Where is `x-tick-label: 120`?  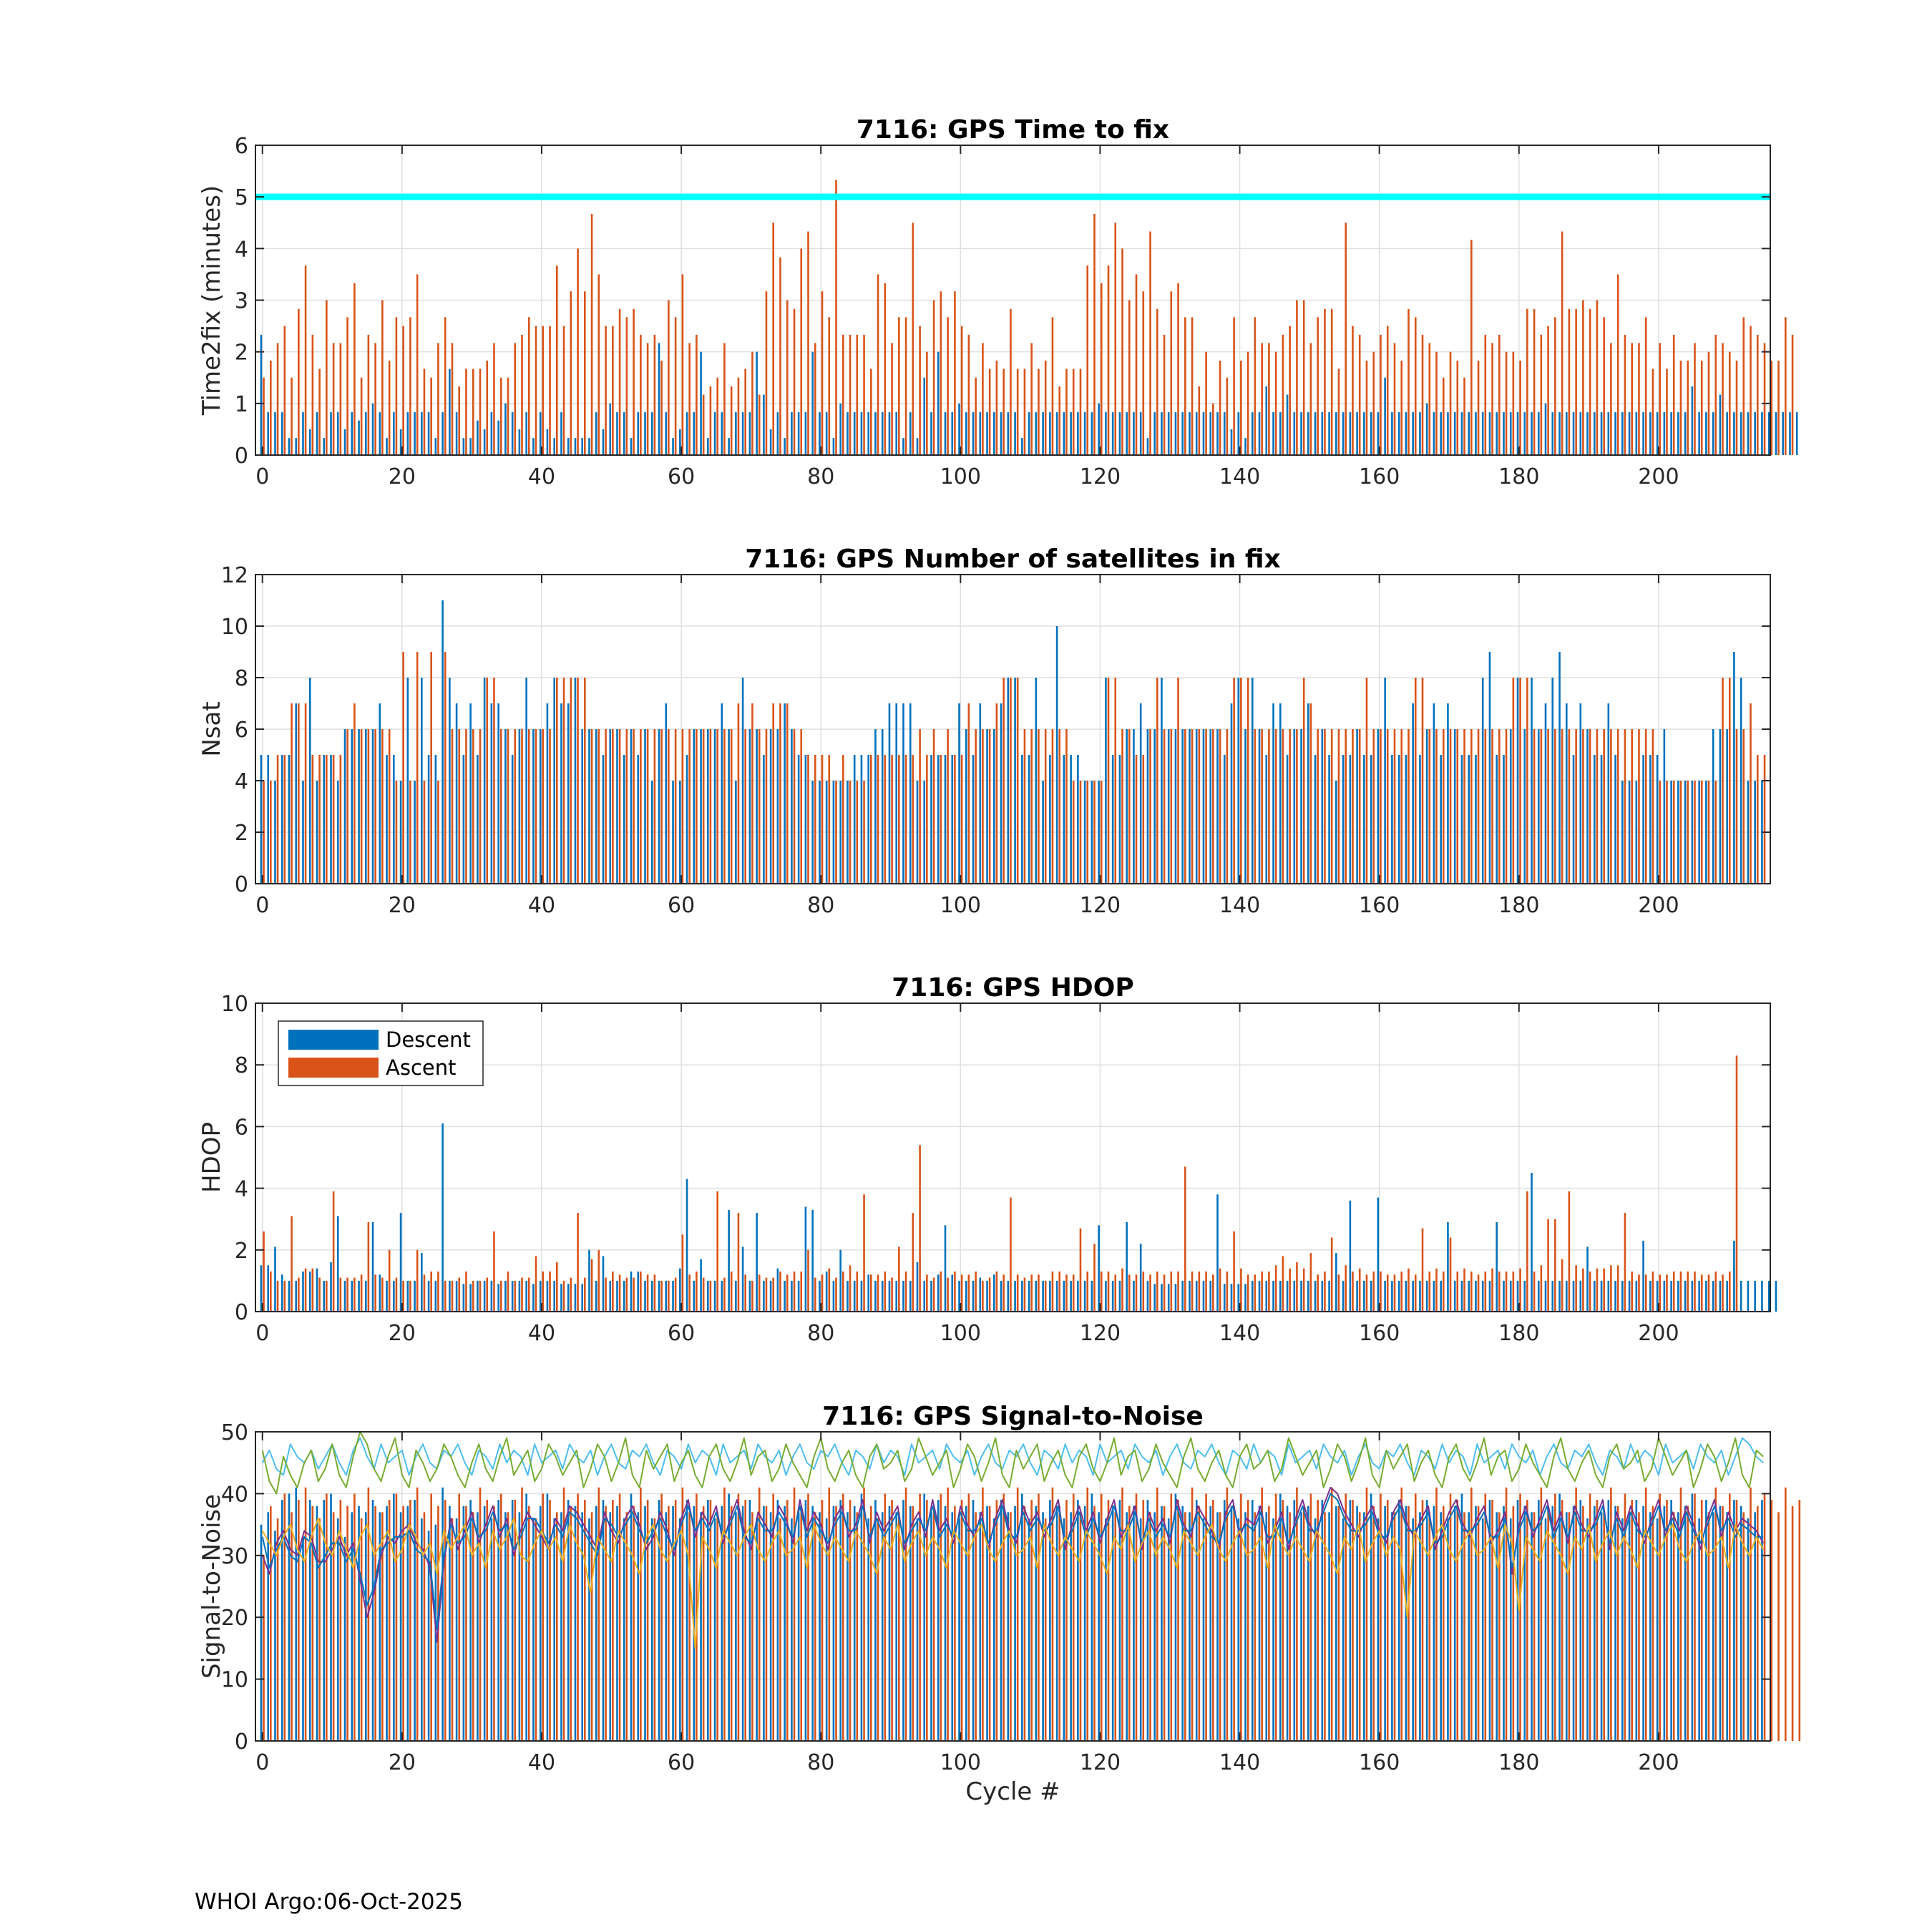 x-tick-label: 120 is located at coordinates (1100, 1333).